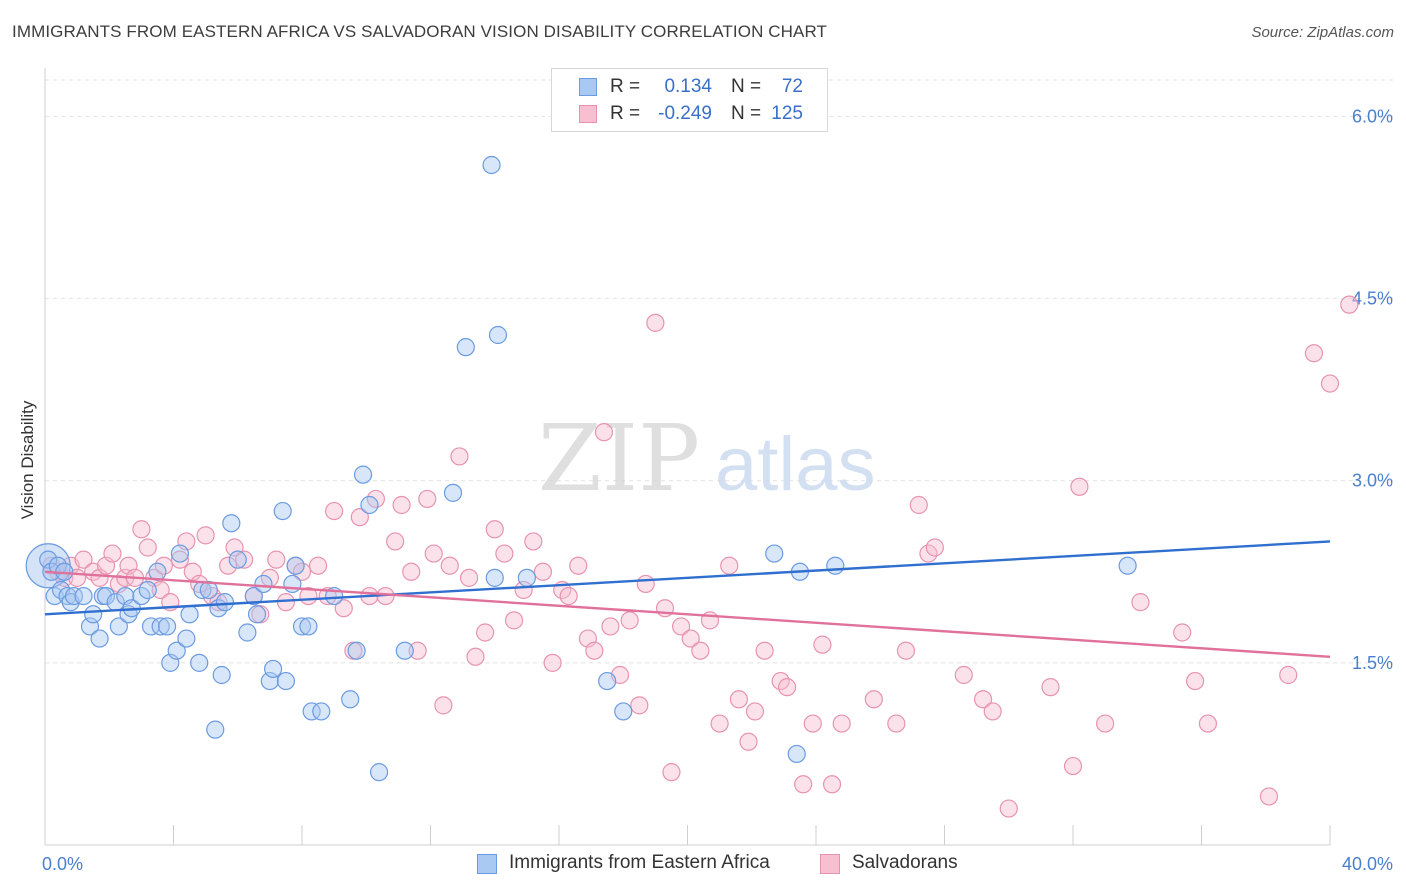  Describe the element at coordinates (795, 464) in the screenshot. I see `watermark-atlas: atlas` at that location.